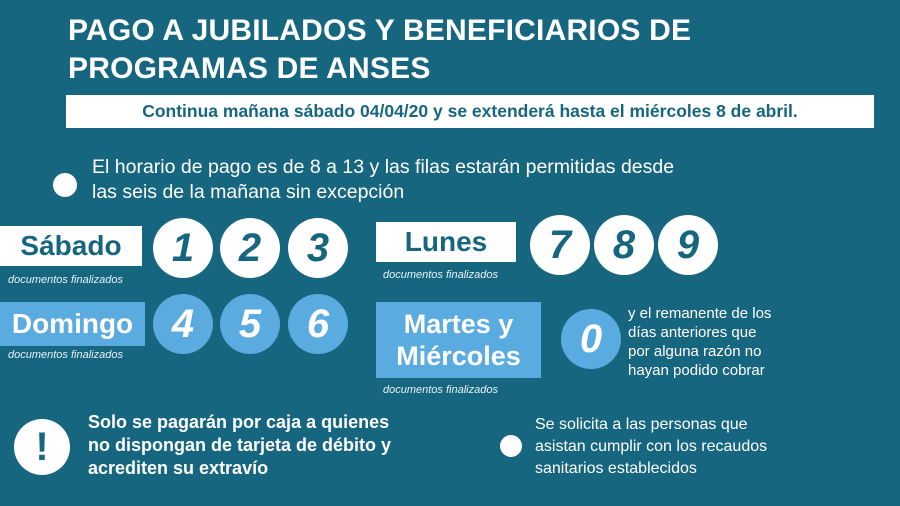  Describe the element at coordinates (380, 30) in the screenshot. I see `title-line: PAGO A JUBILADOS Y BENEFICIARIOS DE` at that location.